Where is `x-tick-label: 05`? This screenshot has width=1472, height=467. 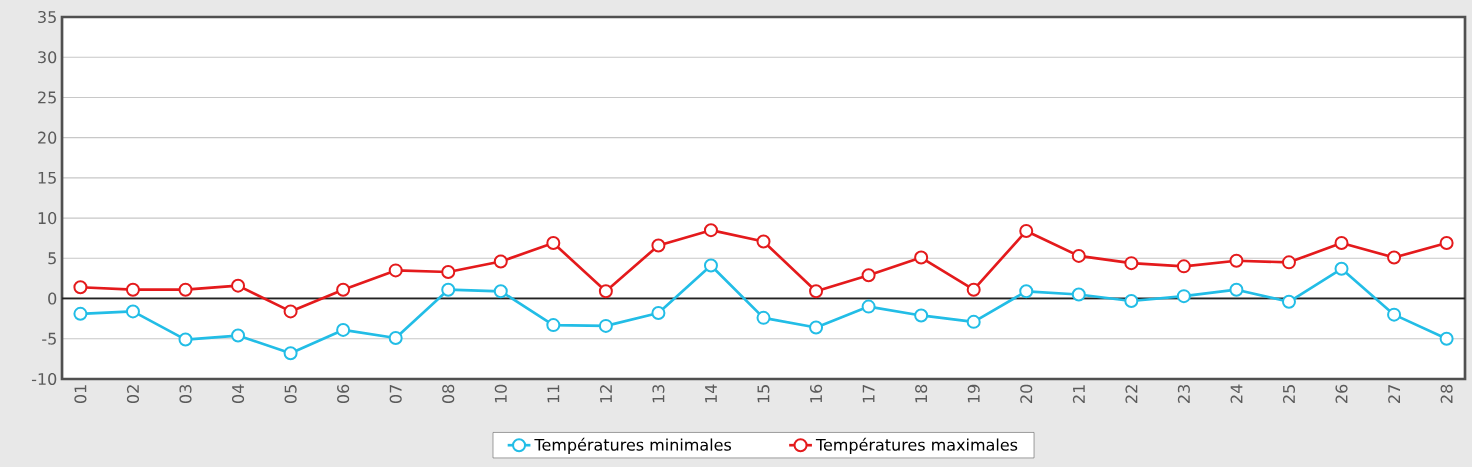 x-tick-label: 05 is located at coordinates (290, 394).